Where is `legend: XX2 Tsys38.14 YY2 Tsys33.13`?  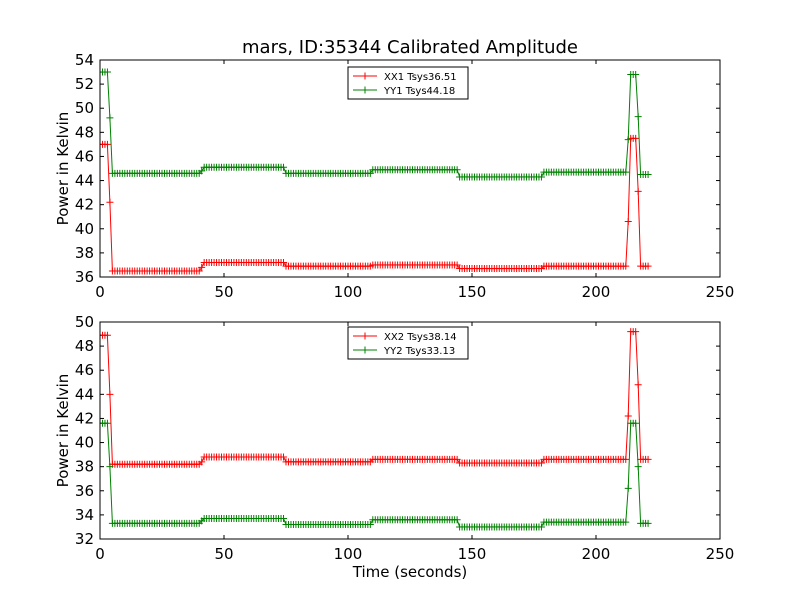 legend: XX2 Tsys38.14 YY2 Tsys33.13 is located at coordinates (408, 343).